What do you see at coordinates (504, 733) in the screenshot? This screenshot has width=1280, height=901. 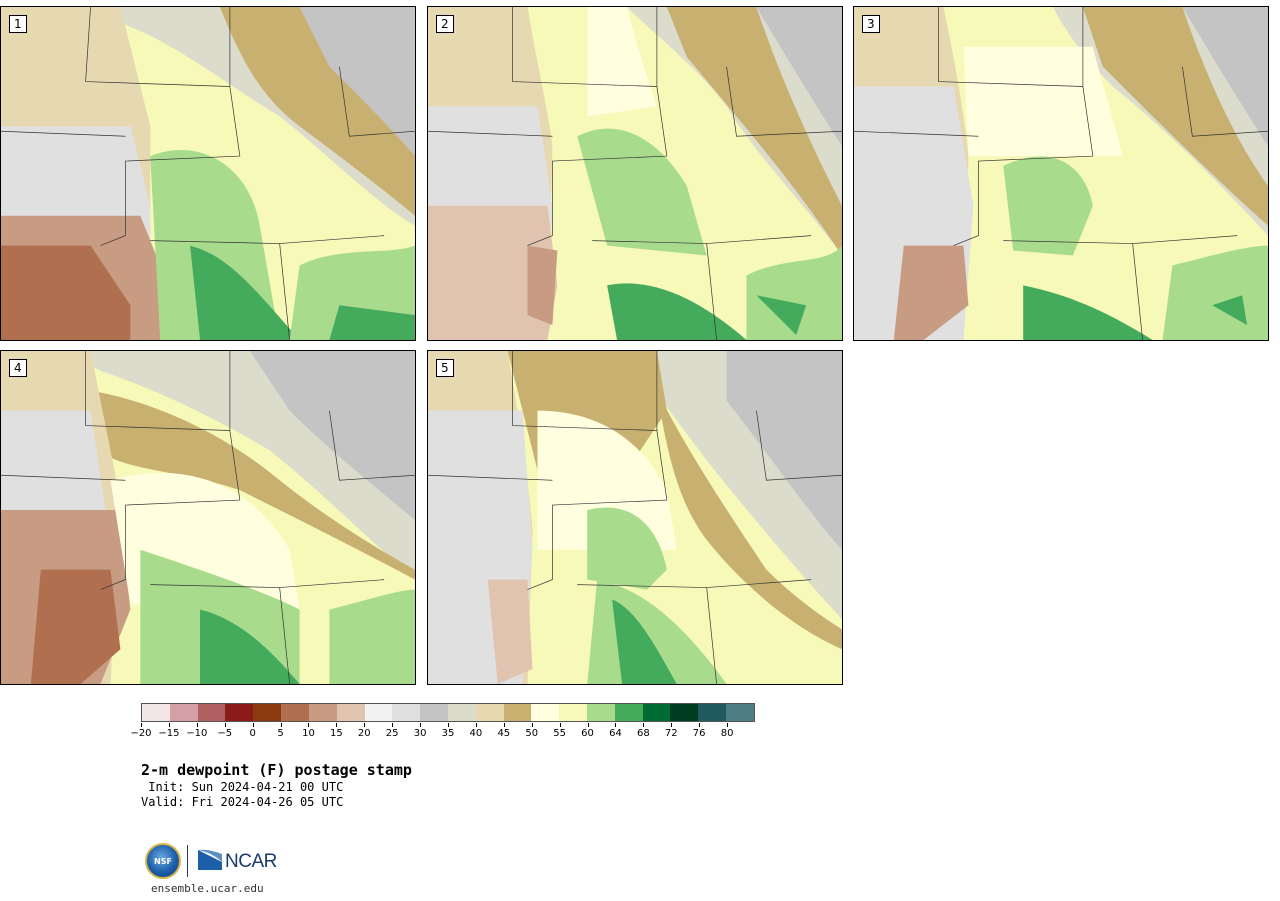 I see `colorbar-tick-label: 45` at bounding box center [504, 733].